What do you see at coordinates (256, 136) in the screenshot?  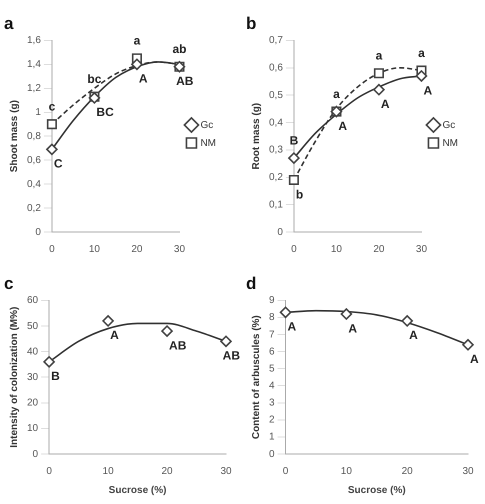 I see `y-axis-title: Root mass (g)` at bounding box center [256, 136].